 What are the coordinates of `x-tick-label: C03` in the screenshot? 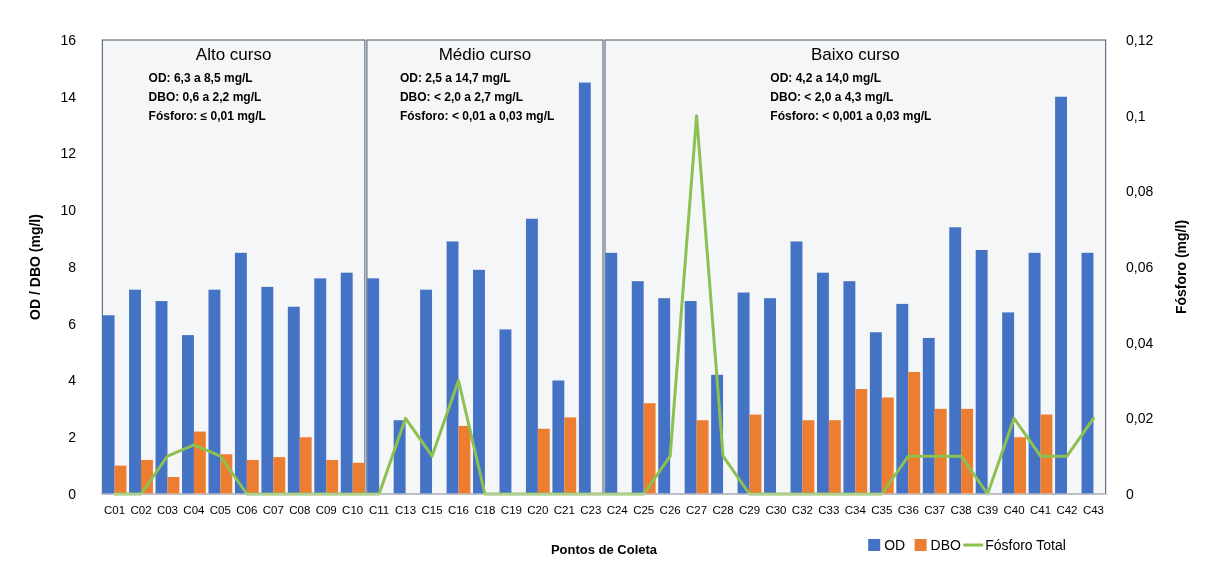 It's located at (167, 510).